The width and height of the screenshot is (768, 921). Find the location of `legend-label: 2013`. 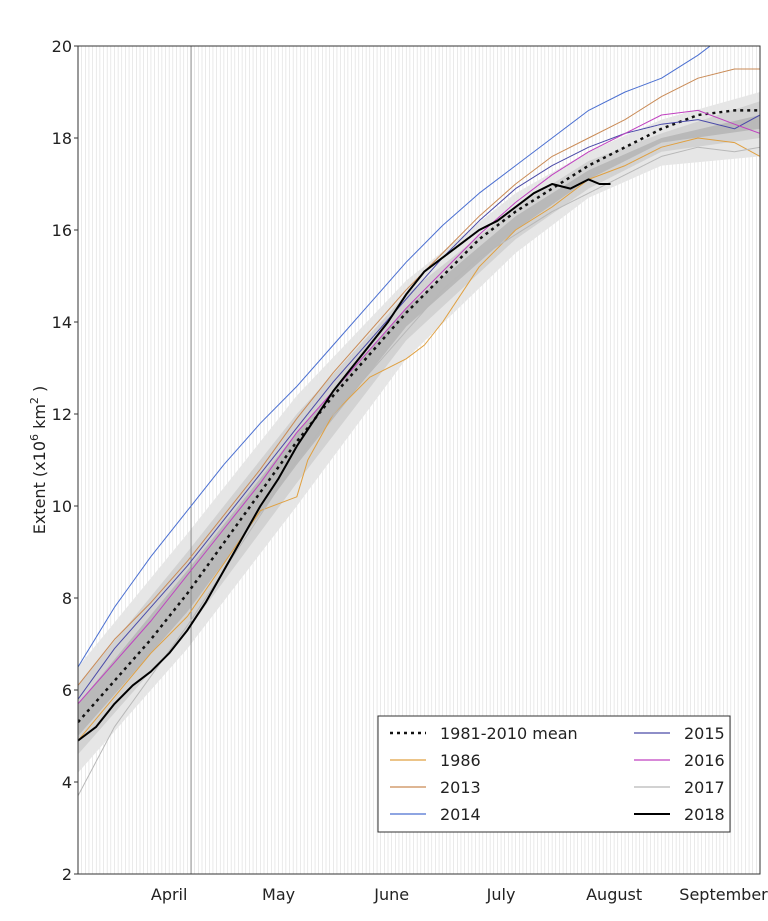

legend-label: 2013 is located at coordinates (460, 787).